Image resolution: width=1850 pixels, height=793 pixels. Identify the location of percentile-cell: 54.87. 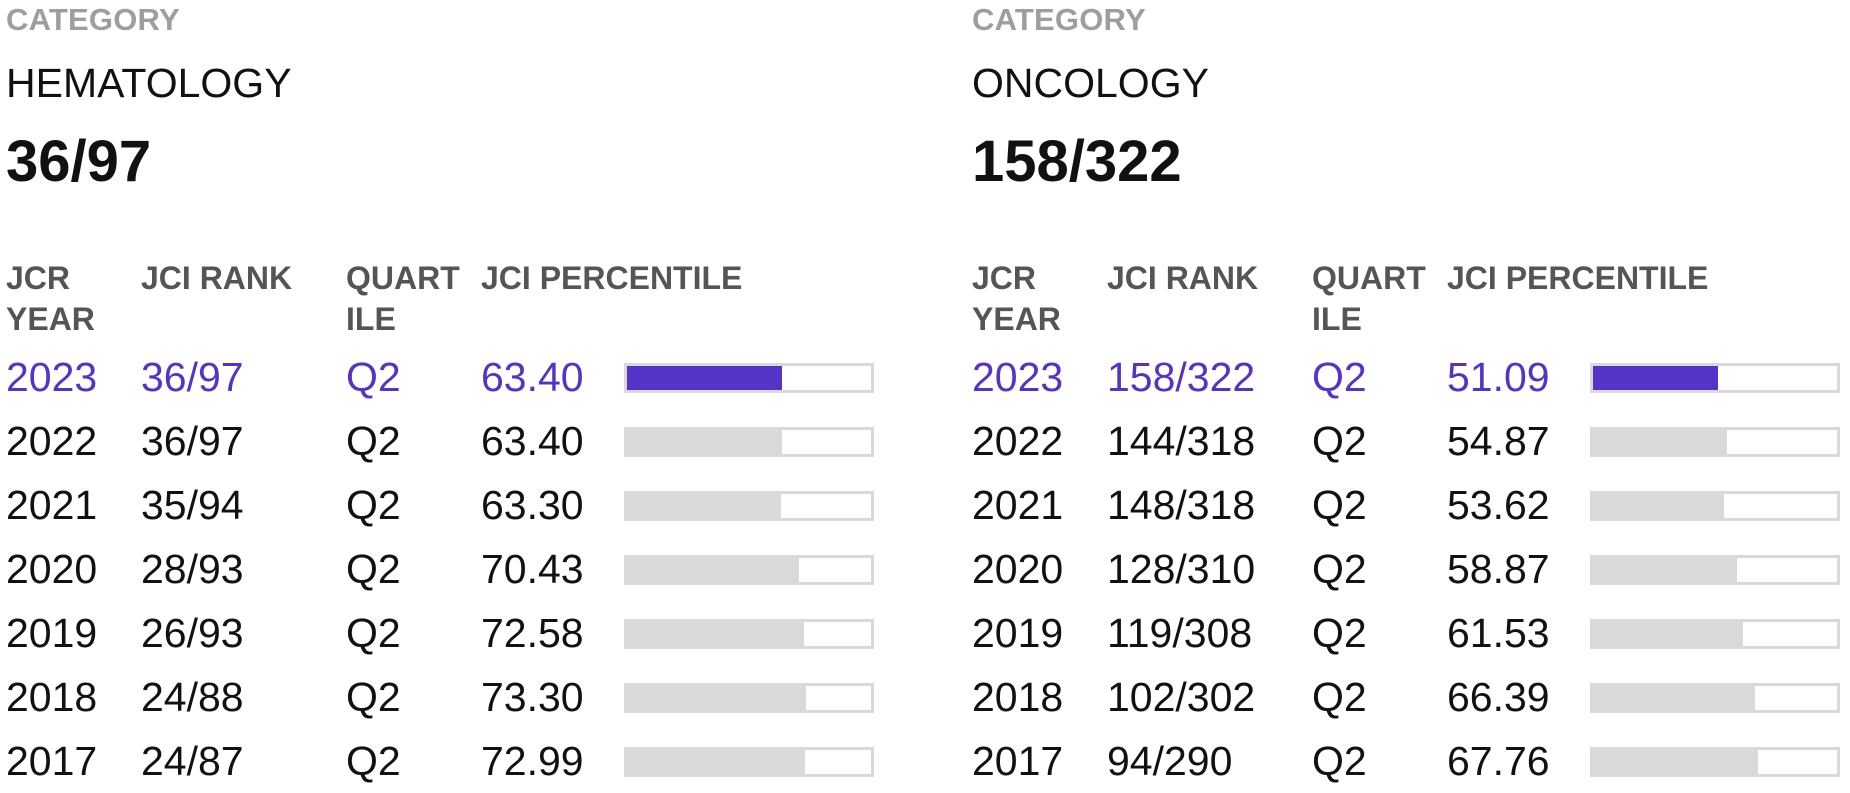
(1498, 441).